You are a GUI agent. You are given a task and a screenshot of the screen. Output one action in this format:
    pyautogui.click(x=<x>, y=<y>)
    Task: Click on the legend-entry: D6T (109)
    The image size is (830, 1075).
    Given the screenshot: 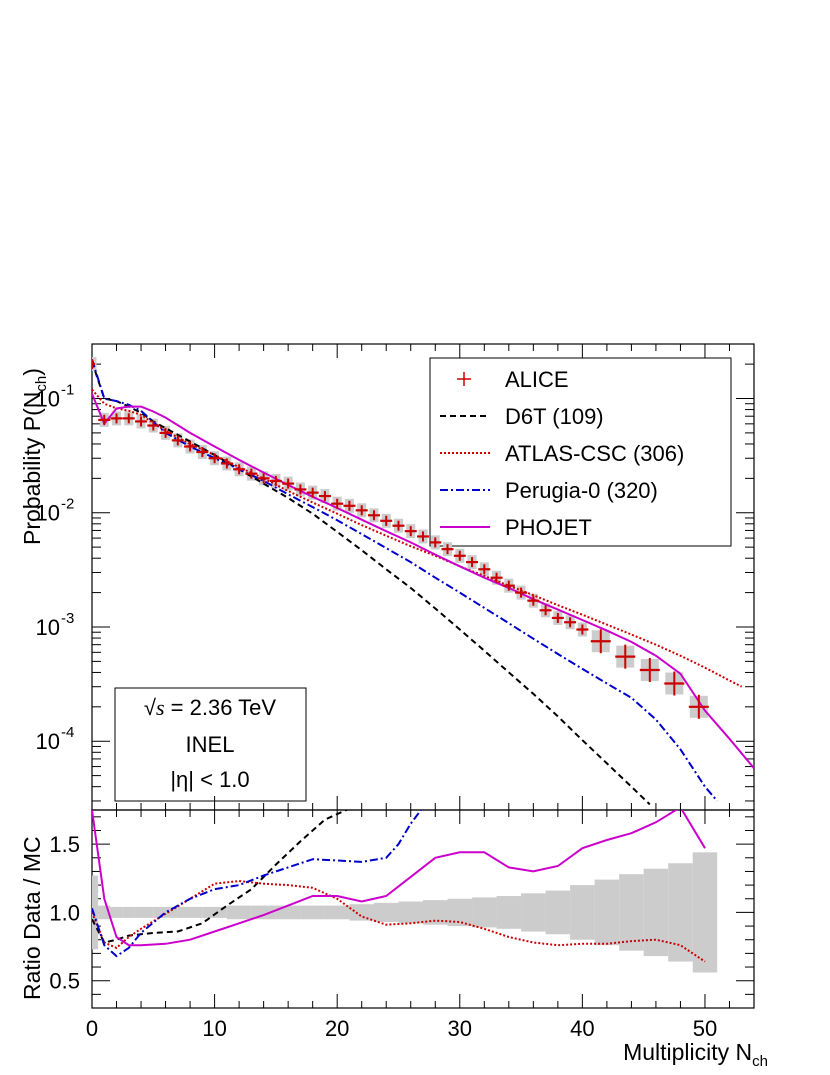 What is the action you would take?
    pyautogui.click(x=522, y=416)
    